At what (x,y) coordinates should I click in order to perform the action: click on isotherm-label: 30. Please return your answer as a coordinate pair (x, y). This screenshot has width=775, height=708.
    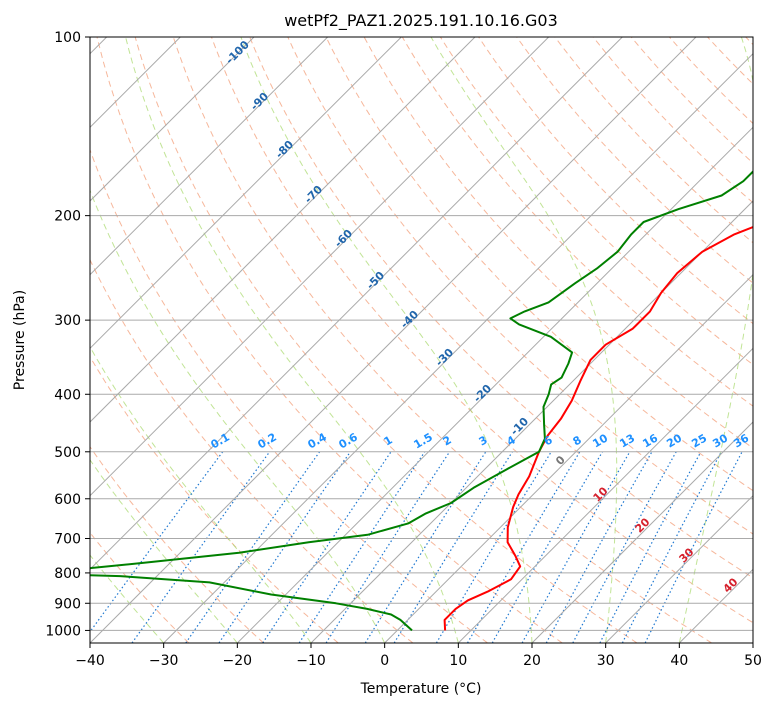
    Looking at the image, I should click on (687, 555).